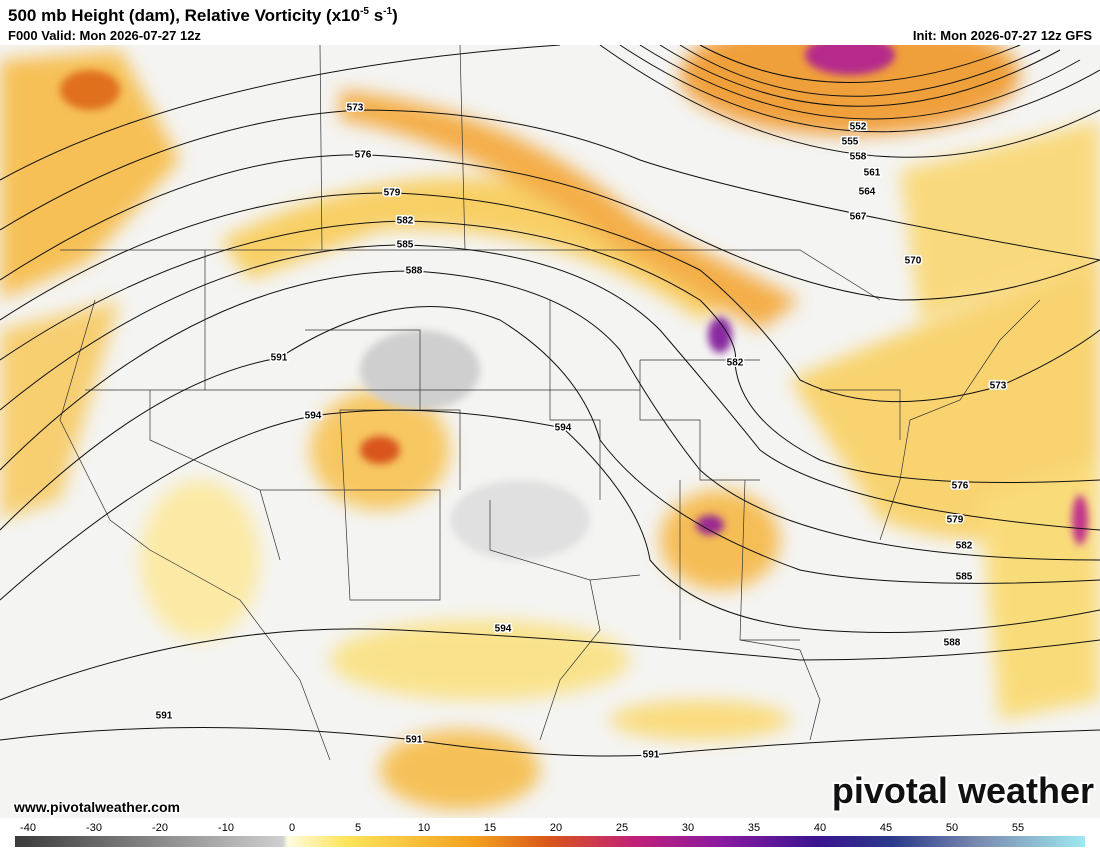  What do you see at coordinates (424, 828) in the screenshot?
I see `colorbar-tick-label: 10` at bounding box center [424, 828].